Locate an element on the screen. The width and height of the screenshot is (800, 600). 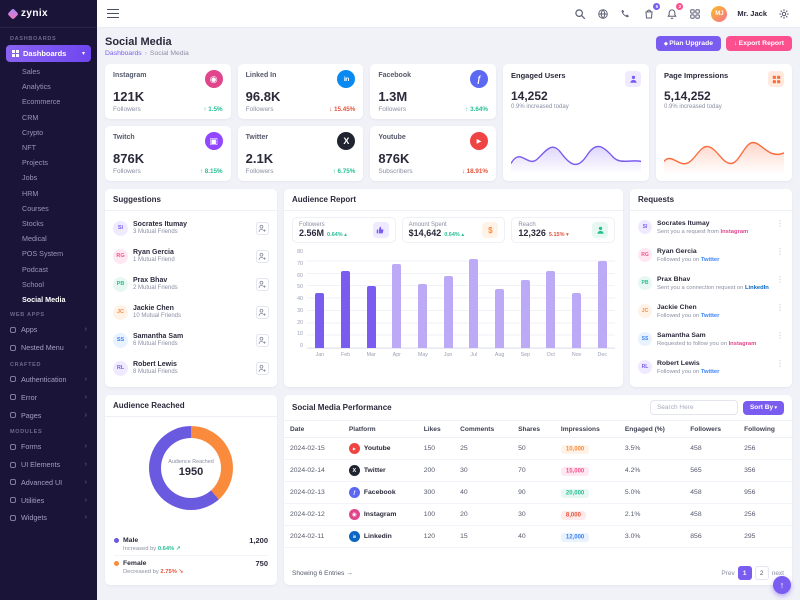
platform-stat-card: Youtube 876K Subscribers 18.91% is located at coordinates (433, 153).